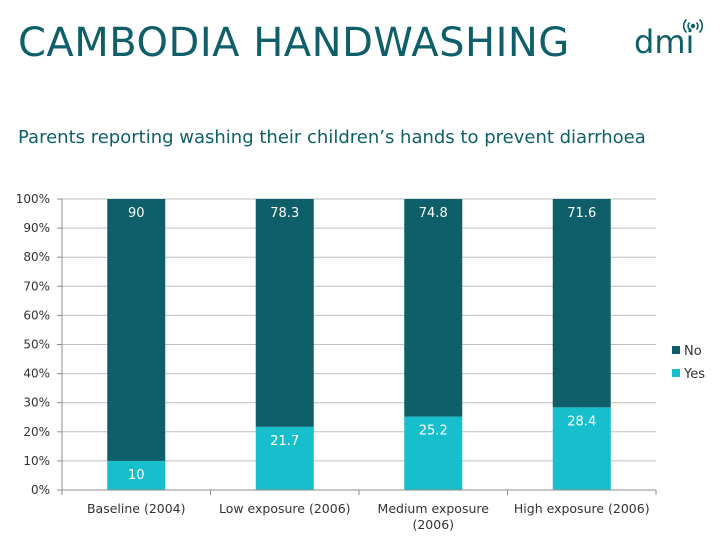  What do you see at coordinates (36, 345) in the screenshot?
I see `y-tick-label: 50%` at bounding box center [36, 345].